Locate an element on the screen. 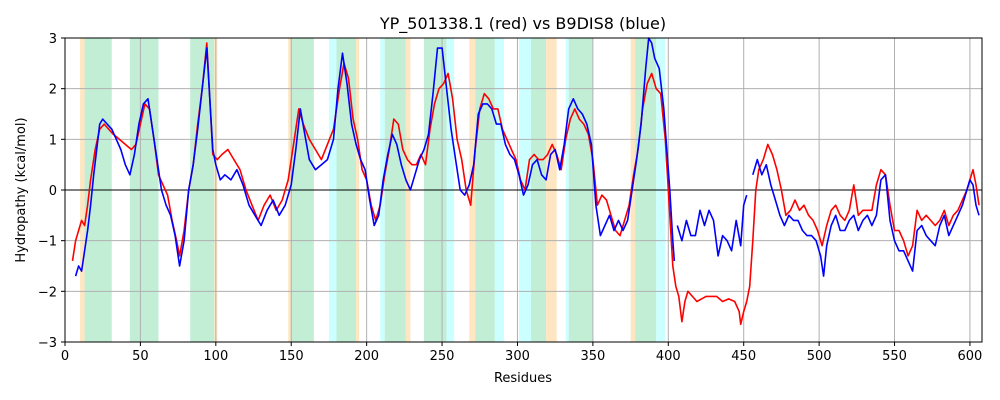  x-tick-label: 400 is located at coordinates (668, 356).